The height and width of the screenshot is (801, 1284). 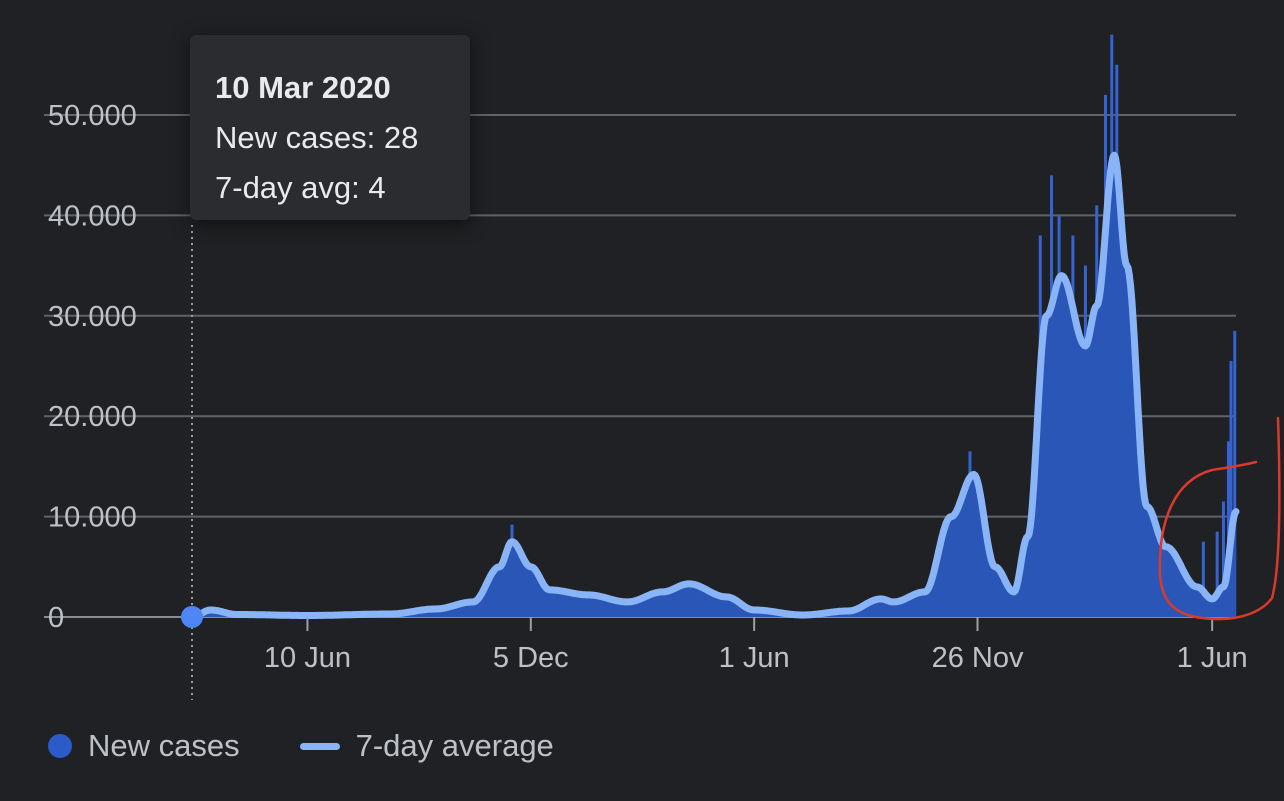 What do you see at coordinates (60, 746) in the screenshot?
I see `new-cases-swatch-icon` at bounding box center [60, 746].